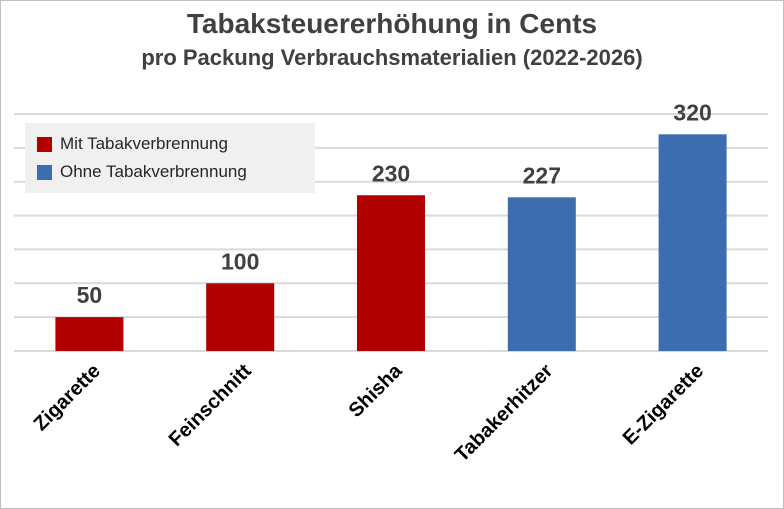  What do you see at coordinates (542, 175) in the screenshot?
I see `data-label: 227` at bounding box center [542, 175].